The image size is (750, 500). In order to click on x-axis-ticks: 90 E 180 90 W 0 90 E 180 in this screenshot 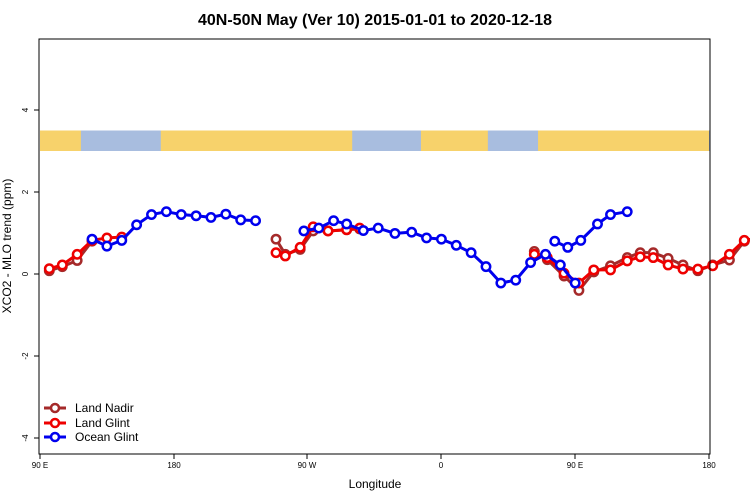, I will do `click(374, 462)`.